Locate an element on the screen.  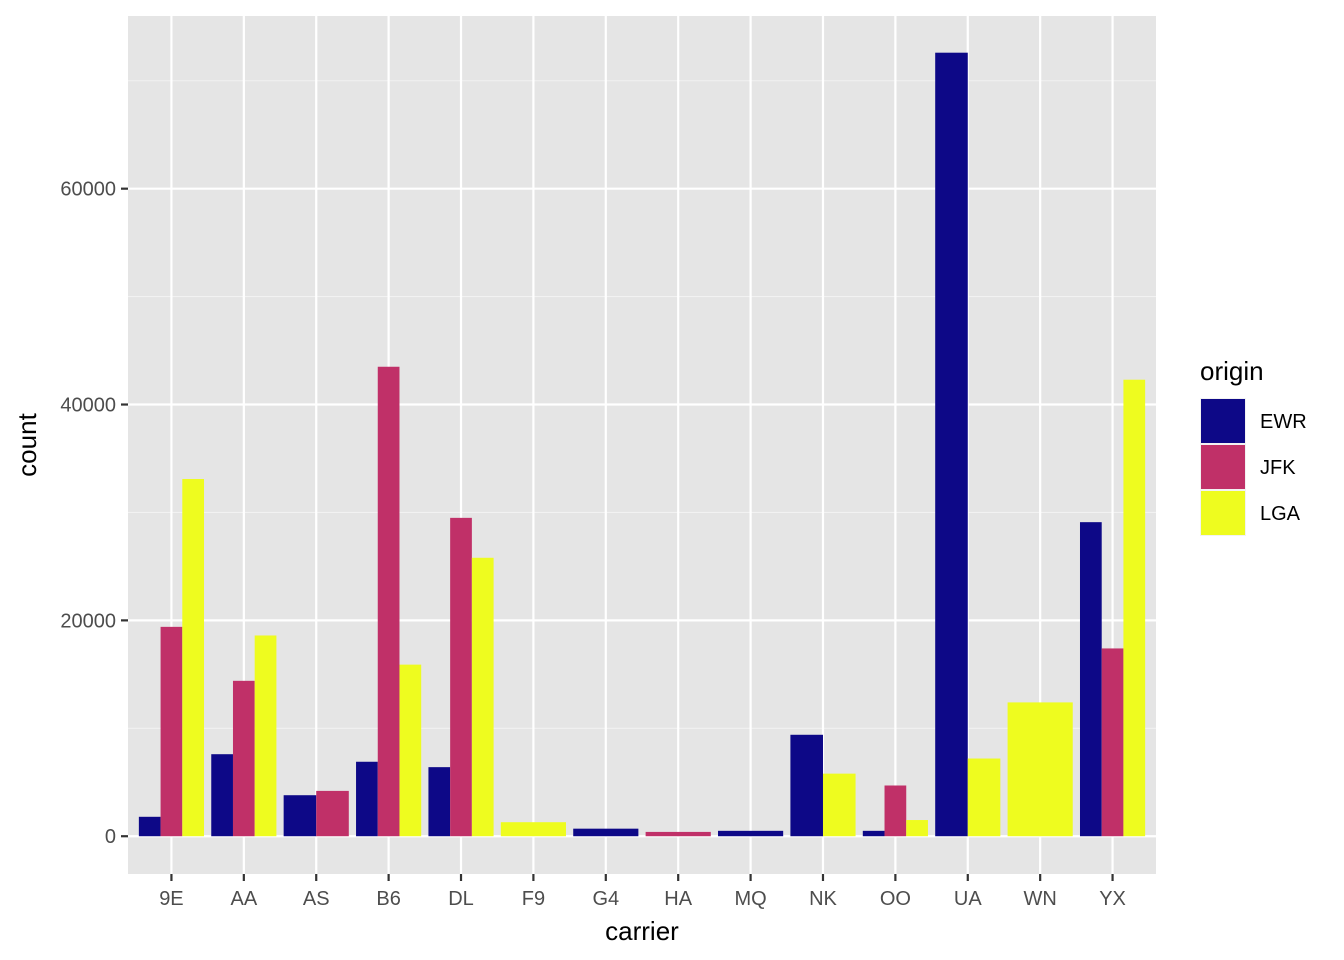
bar-DL-LGA is located at coordinates (482, 697).